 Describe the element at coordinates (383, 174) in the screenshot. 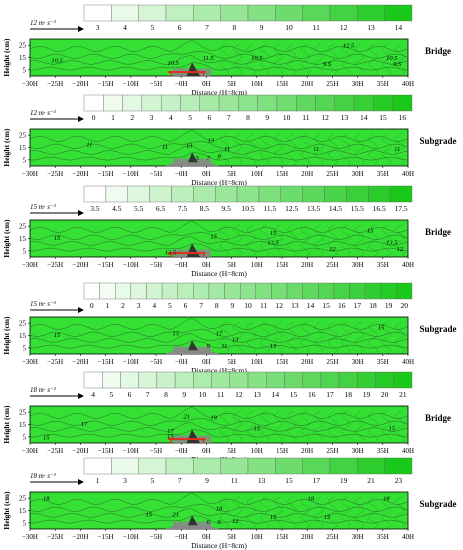

I see `x-tick-label: 35H` at that location.